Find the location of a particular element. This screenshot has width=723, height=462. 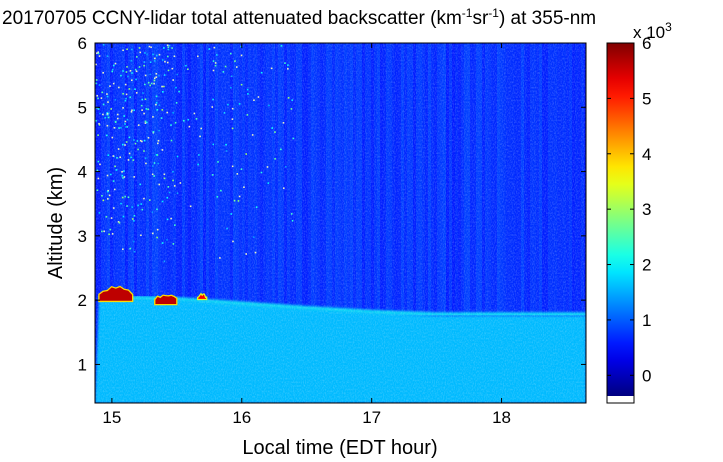

colorbar-tick-label: 2 is located at coordinates (646, 265).